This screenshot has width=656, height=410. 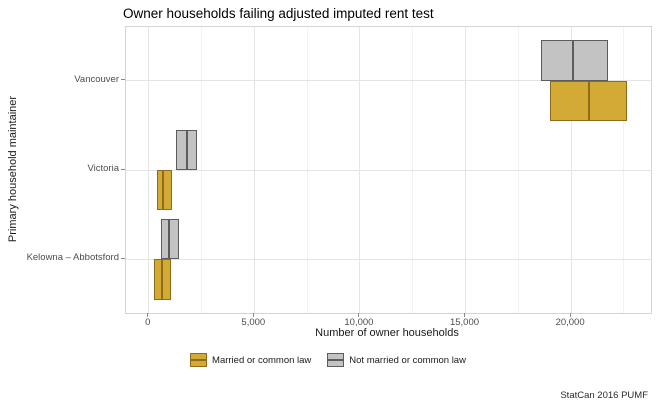 I want to click on x-tick-label: 10,000, so click(x=359, y=322).